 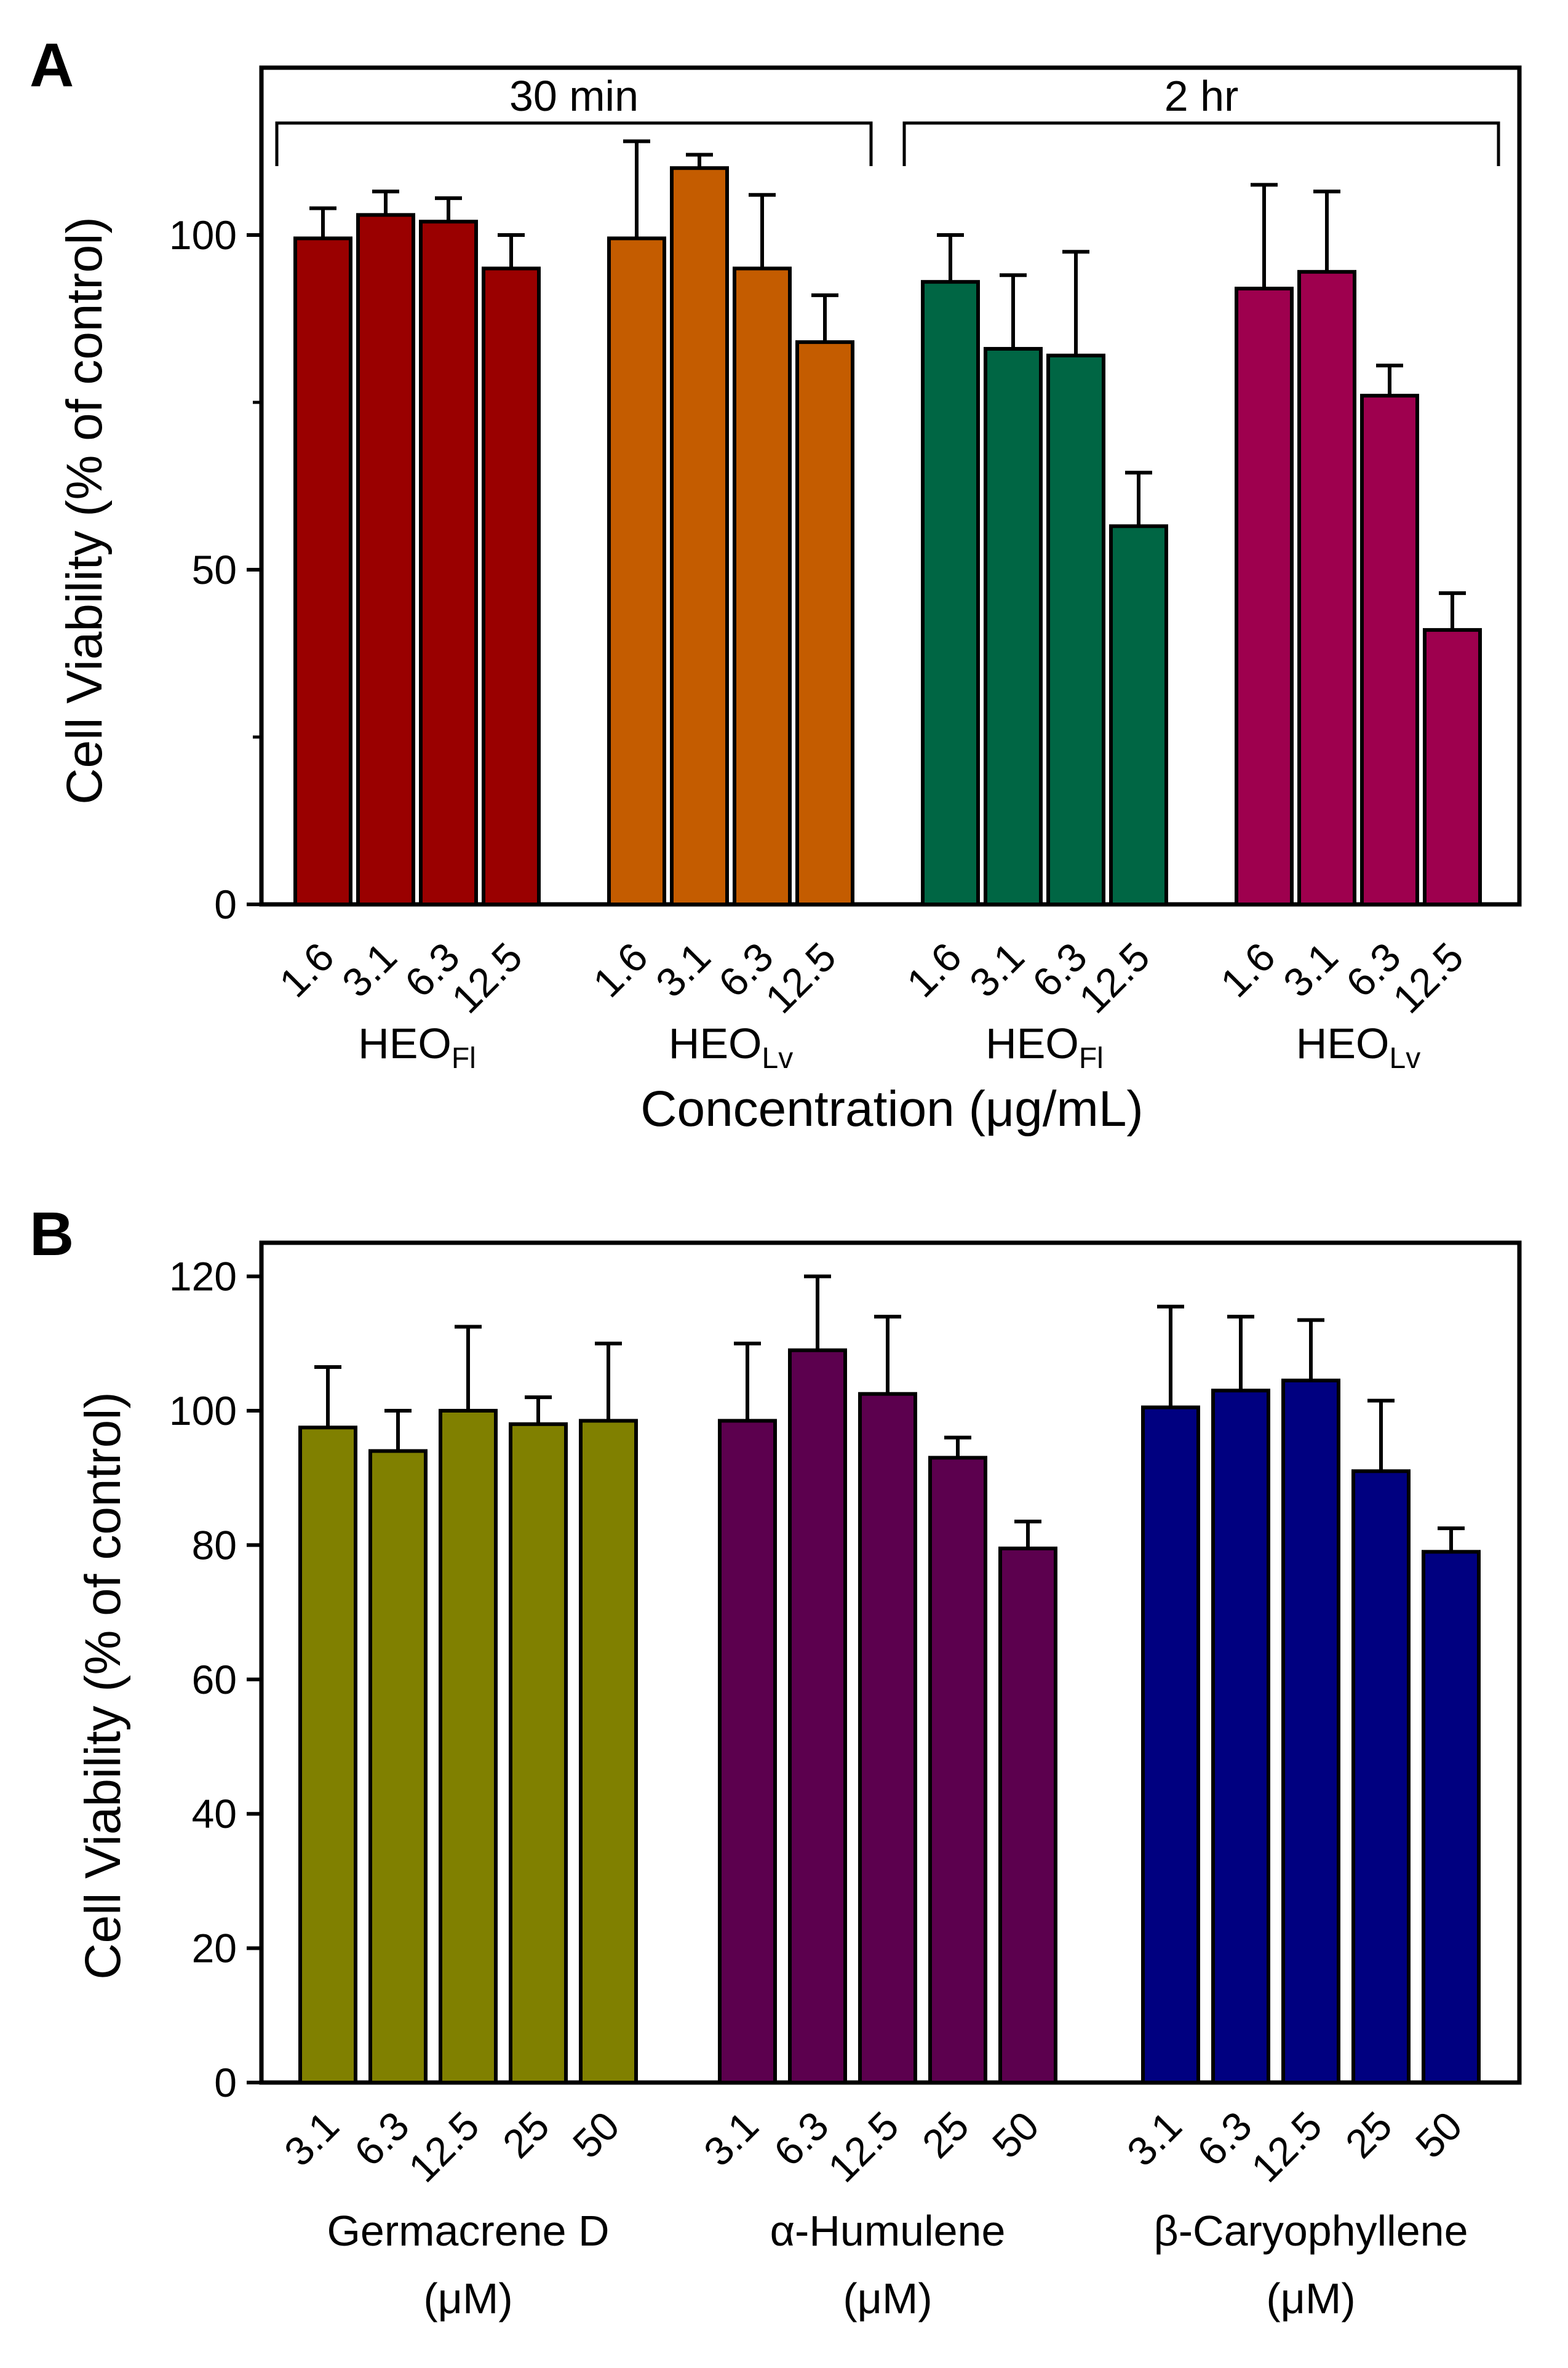 What do you see at coordinates (85, 511) in the screenshot?
I see `panel-a-ylabel: Cell Viability (% of control)` at bounding box center [85, 511].